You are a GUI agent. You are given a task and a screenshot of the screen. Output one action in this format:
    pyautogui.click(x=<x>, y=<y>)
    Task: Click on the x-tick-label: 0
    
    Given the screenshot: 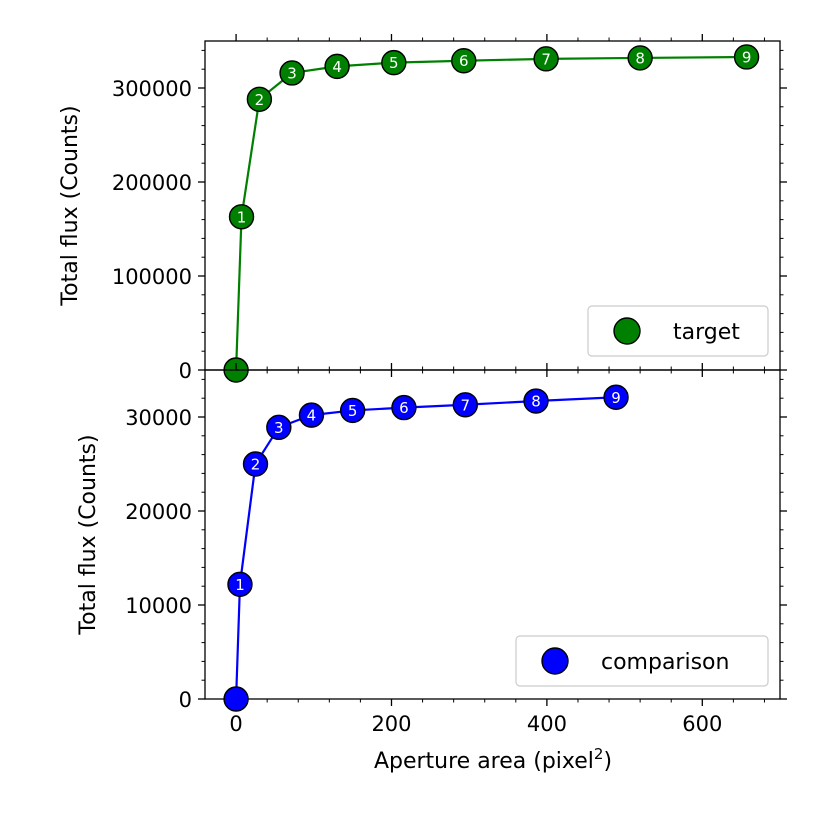 What is the action you would take?
    pyautogui.click(x=235, y=724)
    